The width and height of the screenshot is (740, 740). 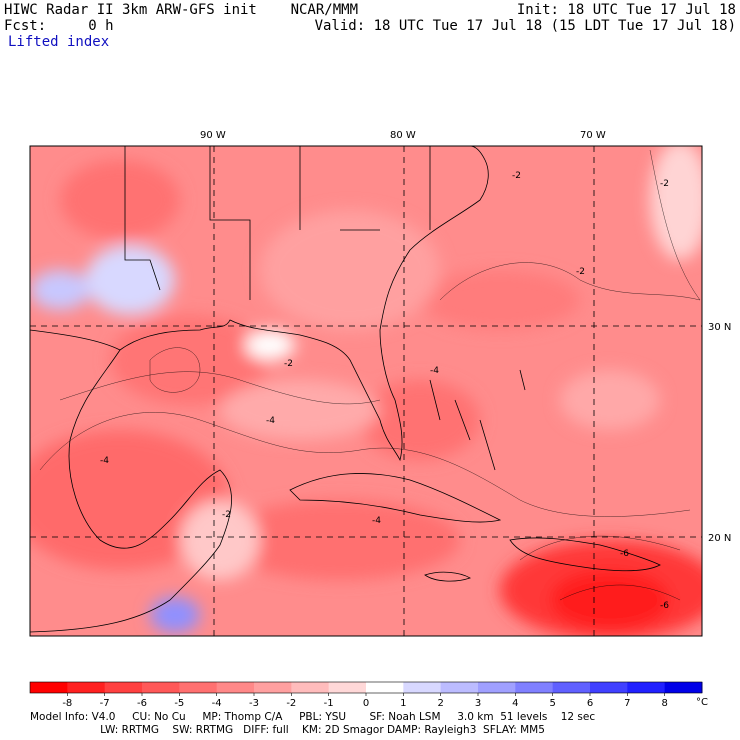 I want to click on colorbar-tick-label: 1, so click(x=403, y=703).